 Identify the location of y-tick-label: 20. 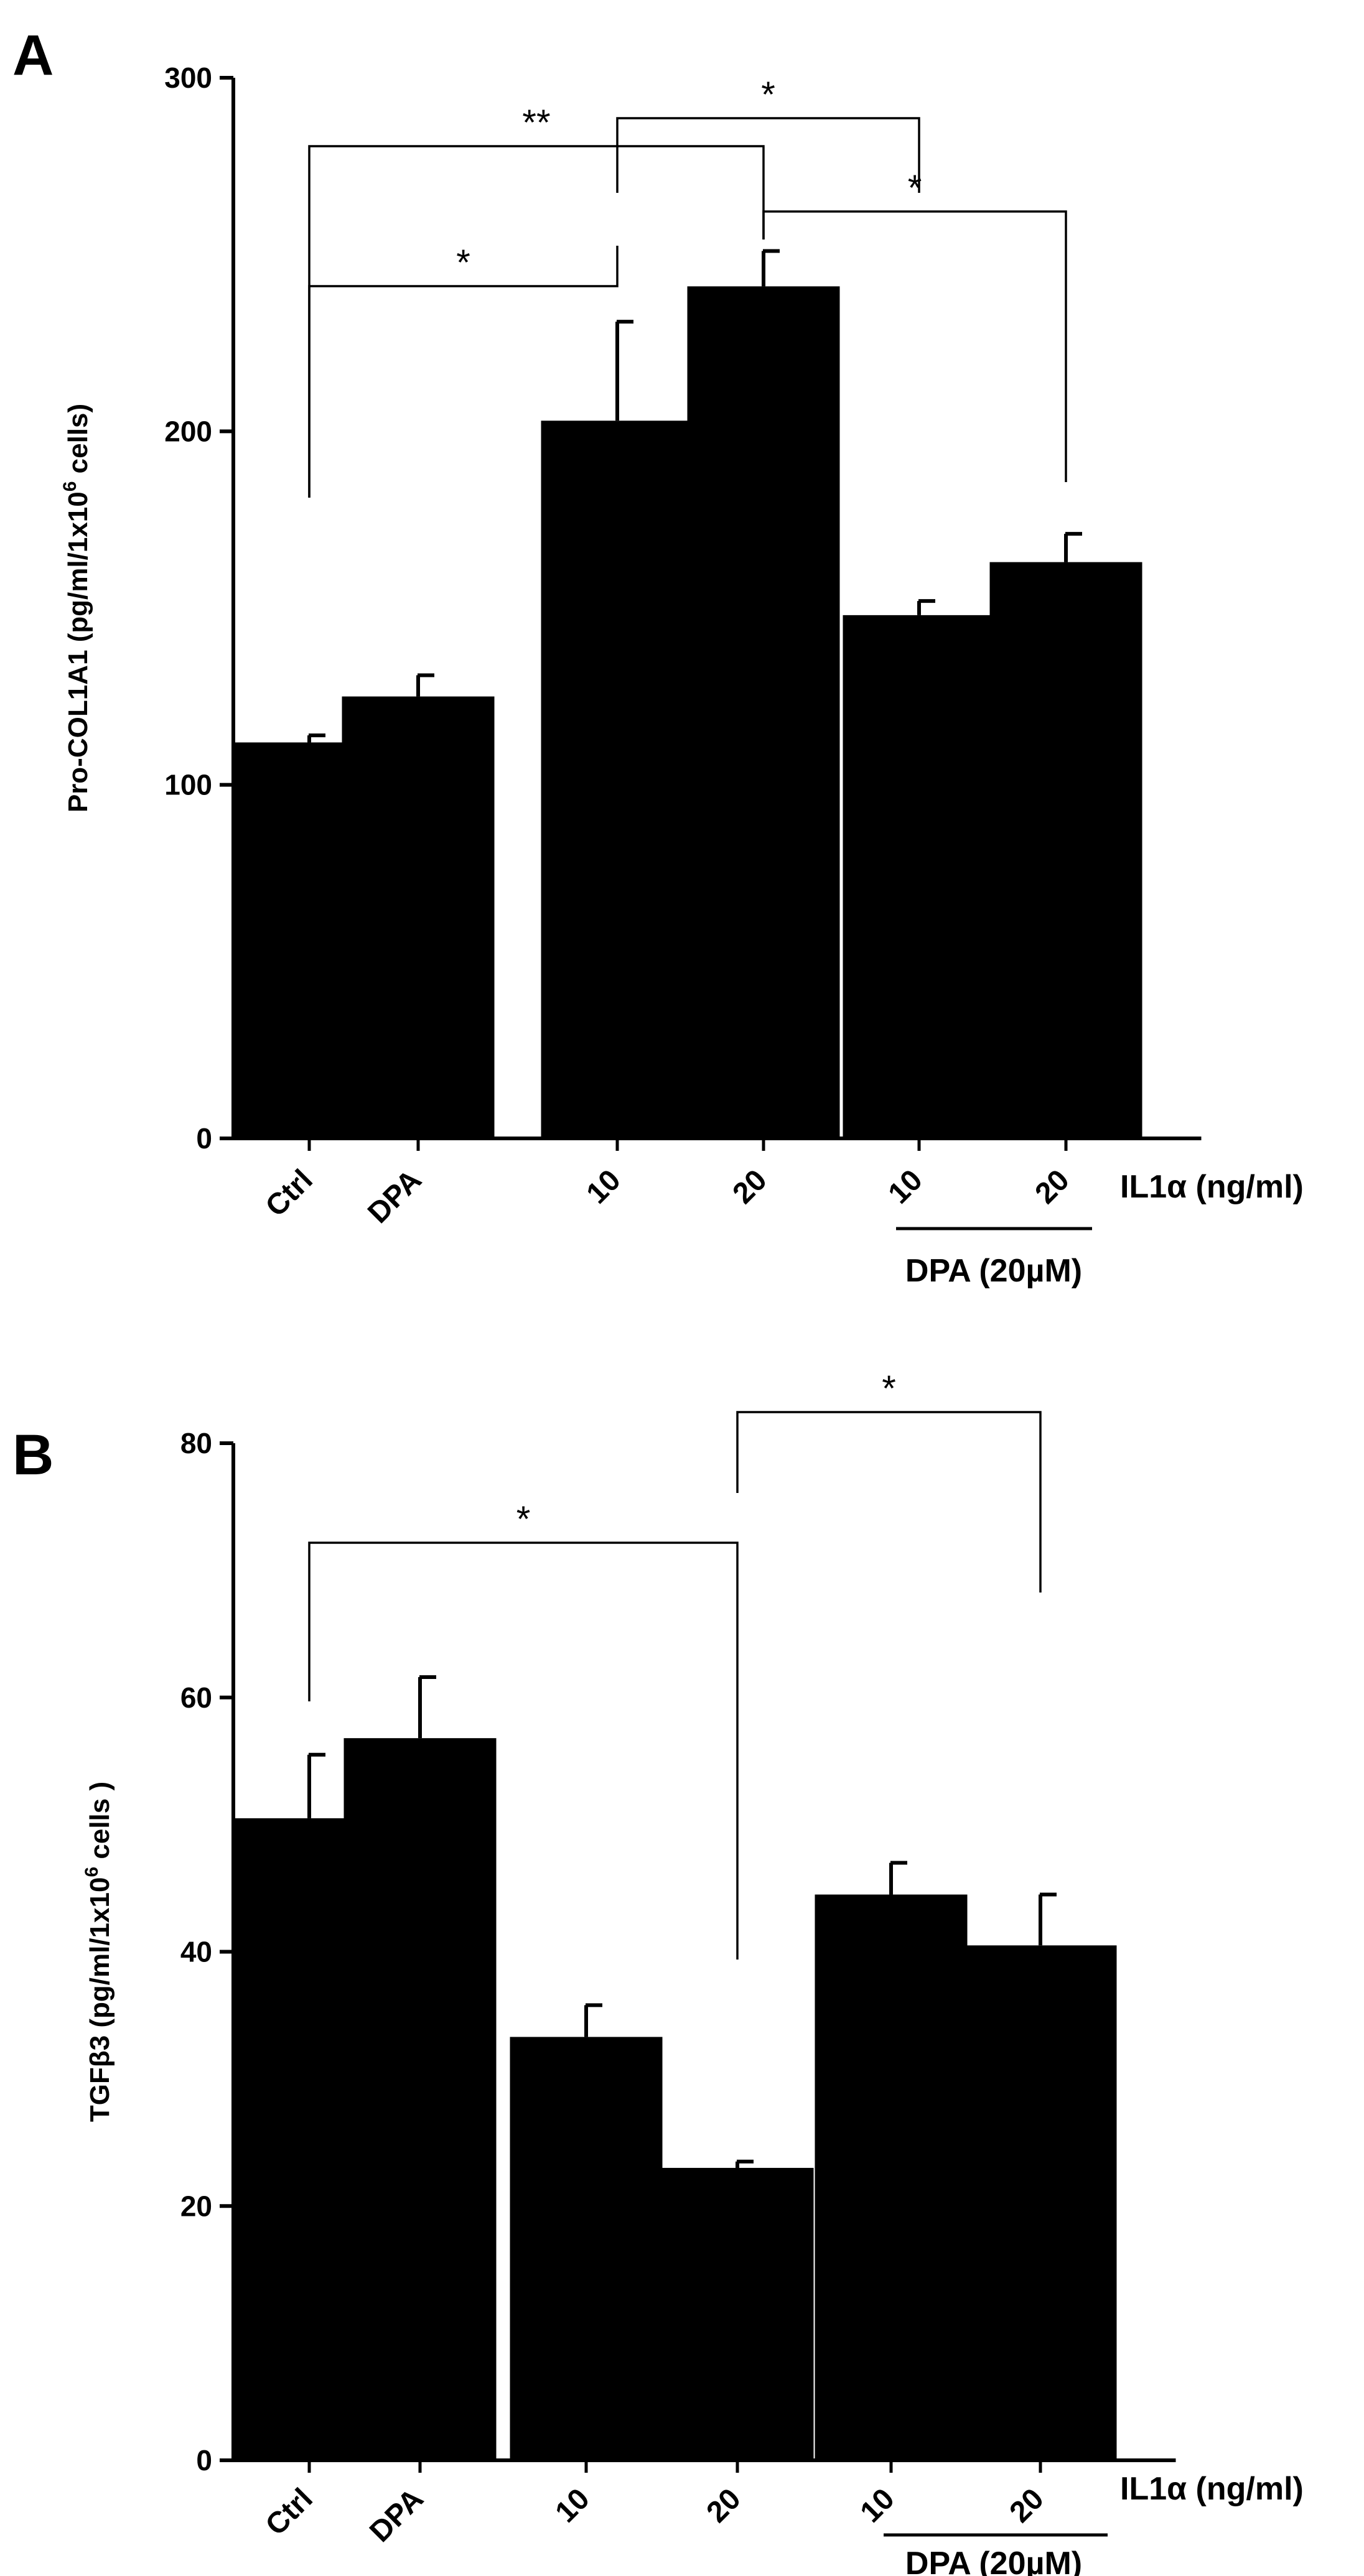
(196, 2206).